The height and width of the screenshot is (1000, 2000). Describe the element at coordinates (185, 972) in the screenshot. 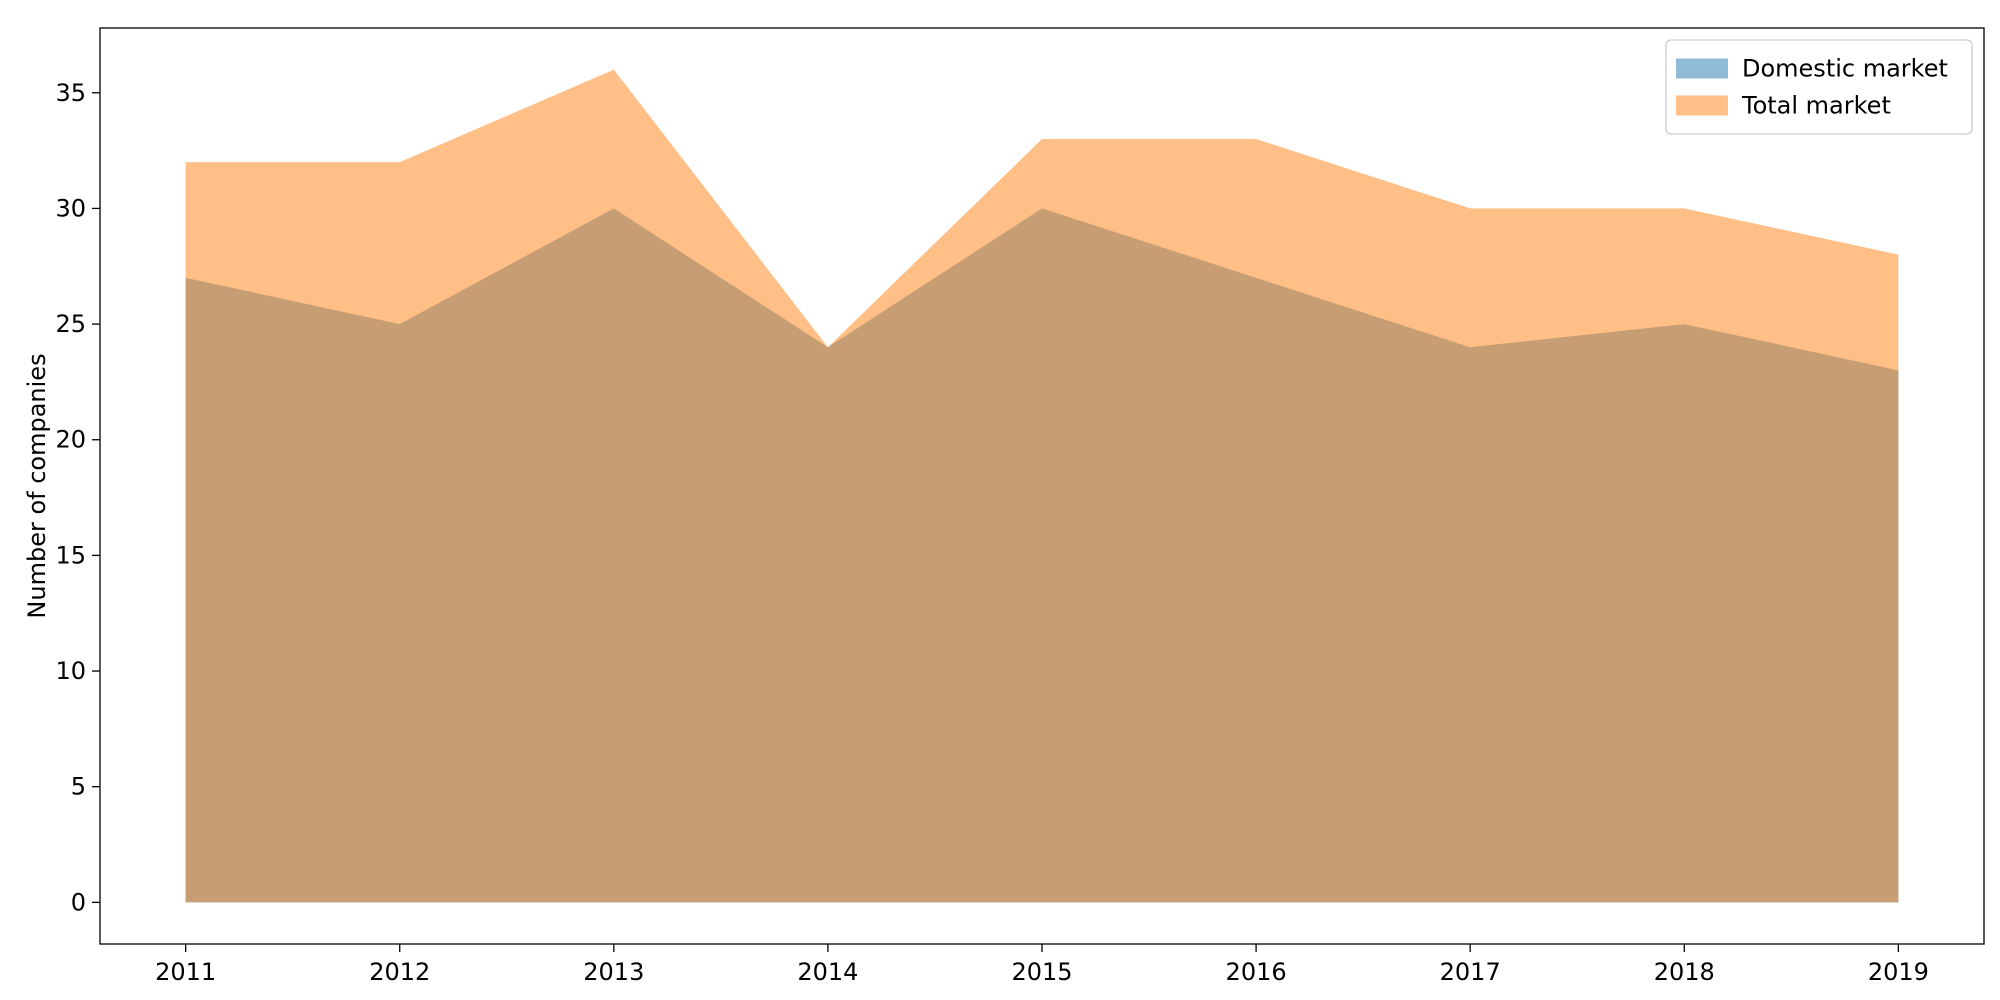

I see `x-tick-label: 2011` at that location.